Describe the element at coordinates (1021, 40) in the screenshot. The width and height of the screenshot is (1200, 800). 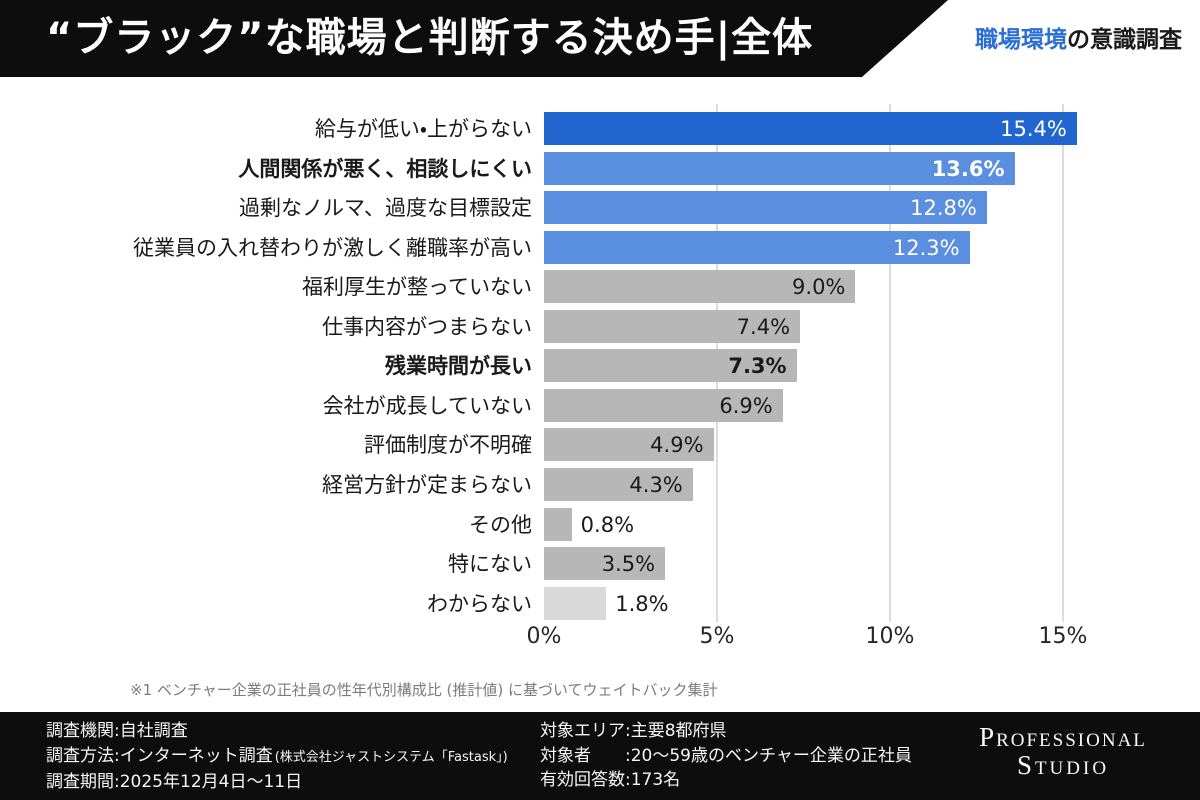
I see `survey-series-highlight: 職場環境` at that location.